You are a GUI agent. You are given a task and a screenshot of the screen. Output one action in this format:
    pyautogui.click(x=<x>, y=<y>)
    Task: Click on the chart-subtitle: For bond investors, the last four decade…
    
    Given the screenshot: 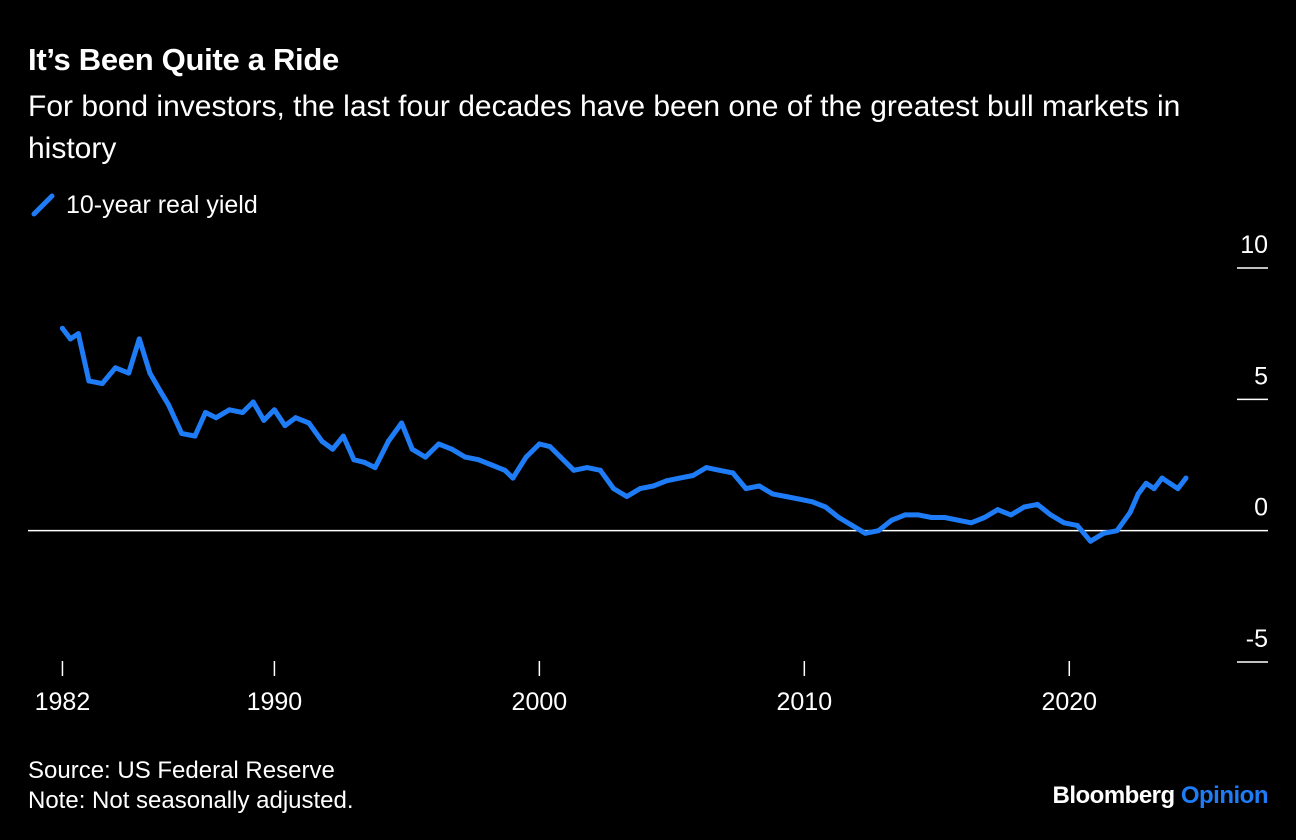 What is the action you would take?
    pyautogui.click(x=604, y=127)
    